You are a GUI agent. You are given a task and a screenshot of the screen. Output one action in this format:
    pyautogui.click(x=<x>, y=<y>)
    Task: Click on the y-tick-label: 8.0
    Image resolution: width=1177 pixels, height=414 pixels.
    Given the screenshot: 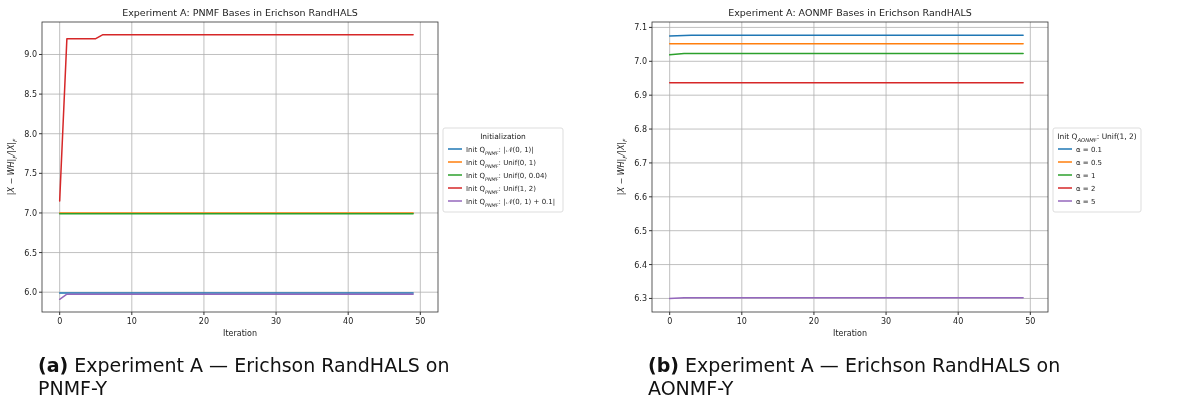 What is the action you would take?
    pyautogui.click(x=30, y=134)
    